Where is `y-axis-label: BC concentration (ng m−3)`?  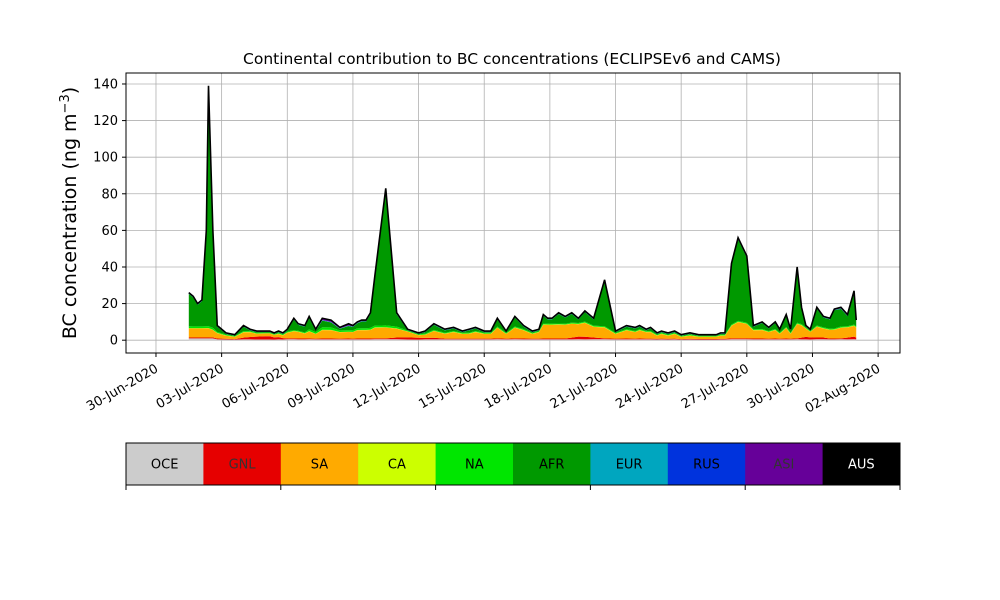
y-axis-label: BC concentration (ng m−3) is located at coordinates (69, 213).